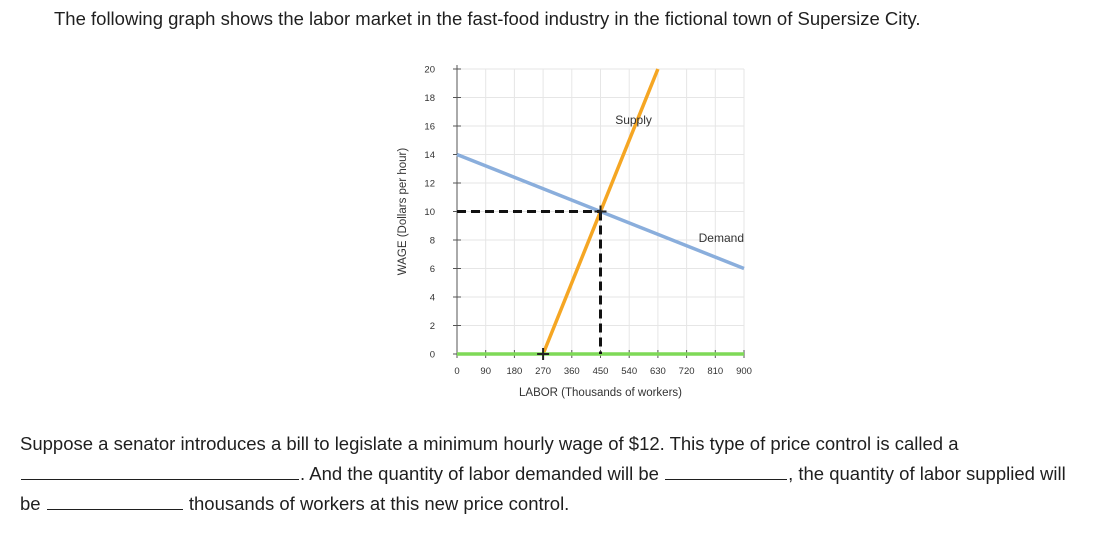  I want to click on y-tick-label: 20, so click(429, 70).